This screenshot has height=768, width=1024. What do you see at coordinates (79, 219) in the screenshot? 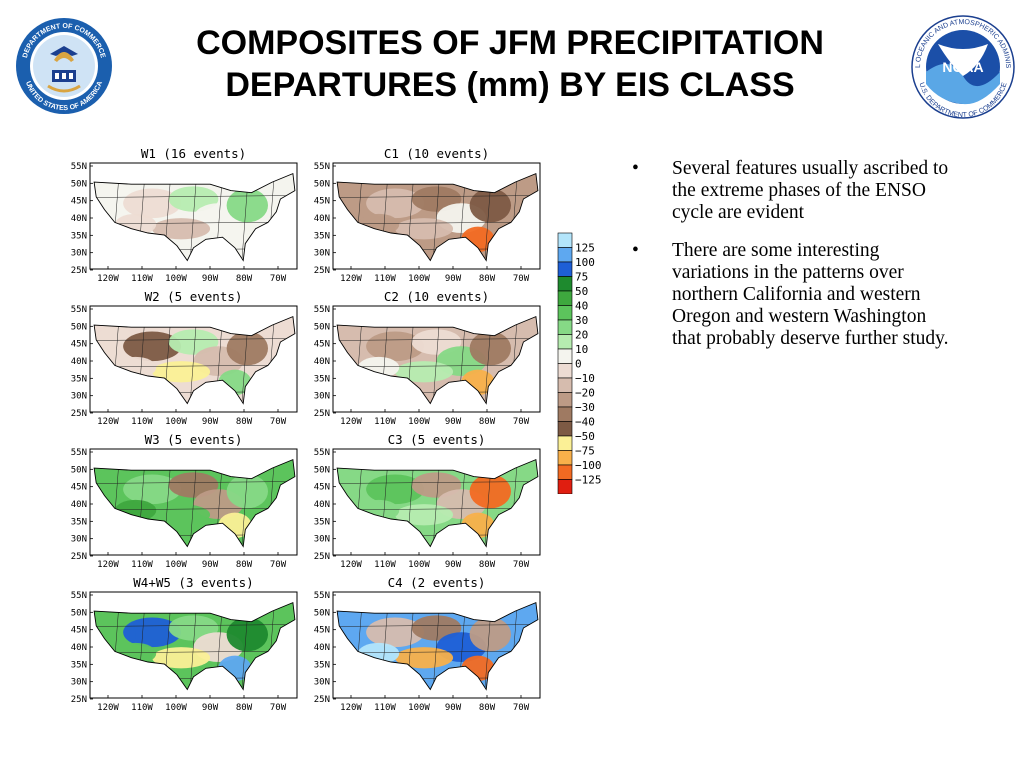
I see `lat-tick-label: 40N` at bounding box center [79, 219].